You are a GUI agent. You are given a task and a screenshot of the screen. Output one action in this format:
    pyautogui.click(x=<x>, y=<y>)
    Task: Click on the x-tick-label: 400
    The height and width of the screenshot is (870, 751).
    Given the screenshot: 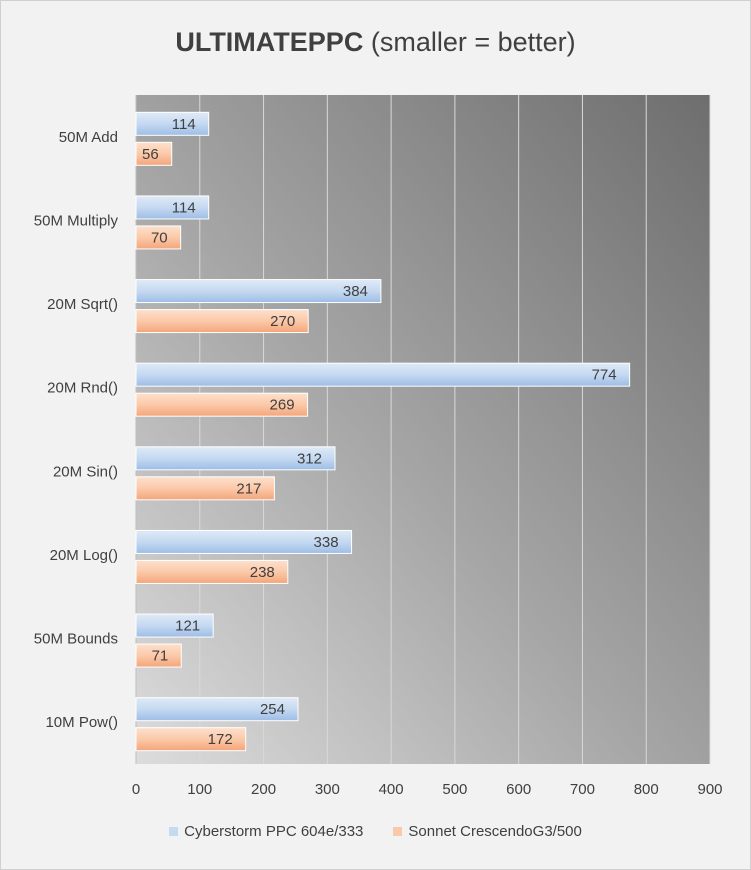 What is the action you would take?
    pyautogui.click(x=391, y=789)
    